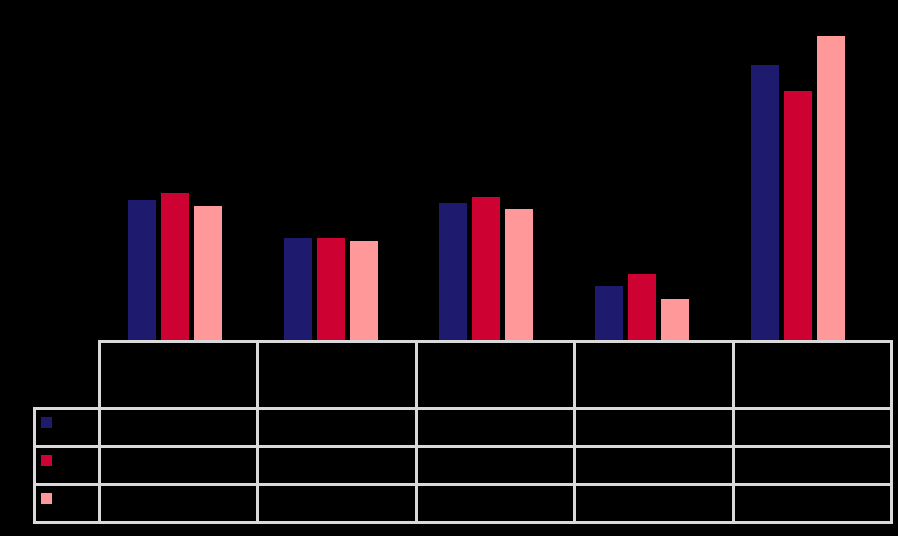  I want to click on value-cell-r3-c1, so click(178, 503).